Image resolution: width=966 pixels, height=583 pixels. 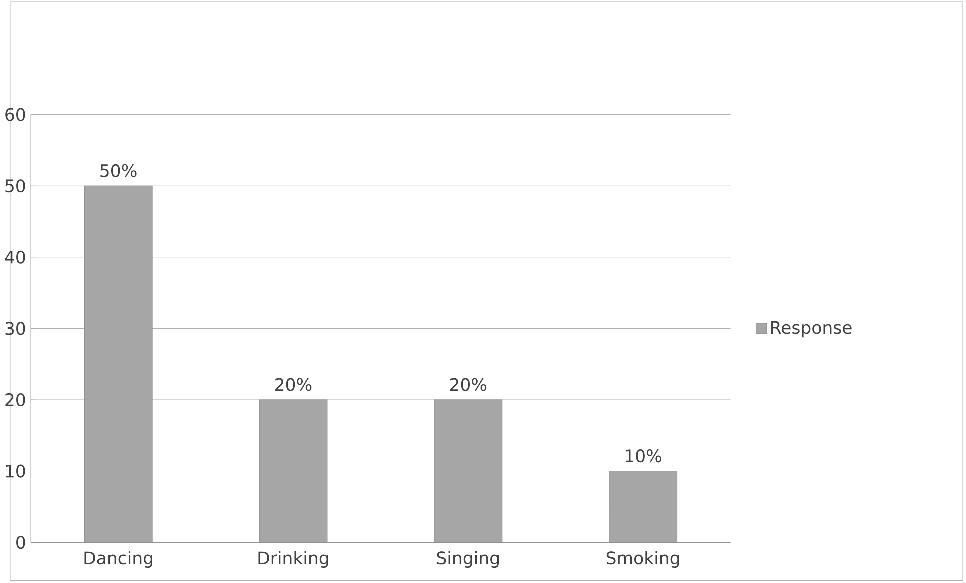 I want to click on x-tick-label: Drinking, so click(x=293, y=559).